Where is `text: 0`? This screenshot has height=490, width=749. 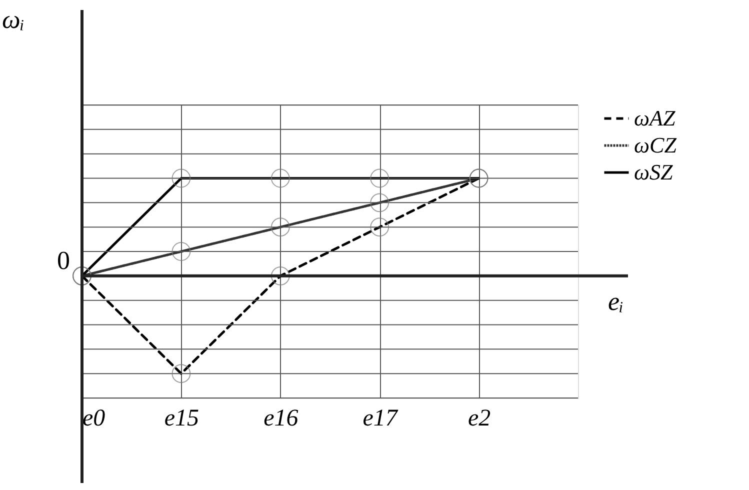
text: 0 is located at coordinates (63, 260).